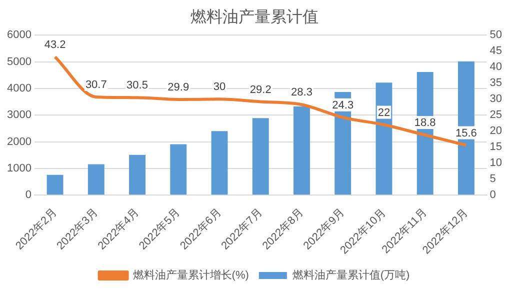  What do you see at coordinates (496, 83) in the screenshot?
I see `y2-tick-label: 35` at bounding box center [496, 83].